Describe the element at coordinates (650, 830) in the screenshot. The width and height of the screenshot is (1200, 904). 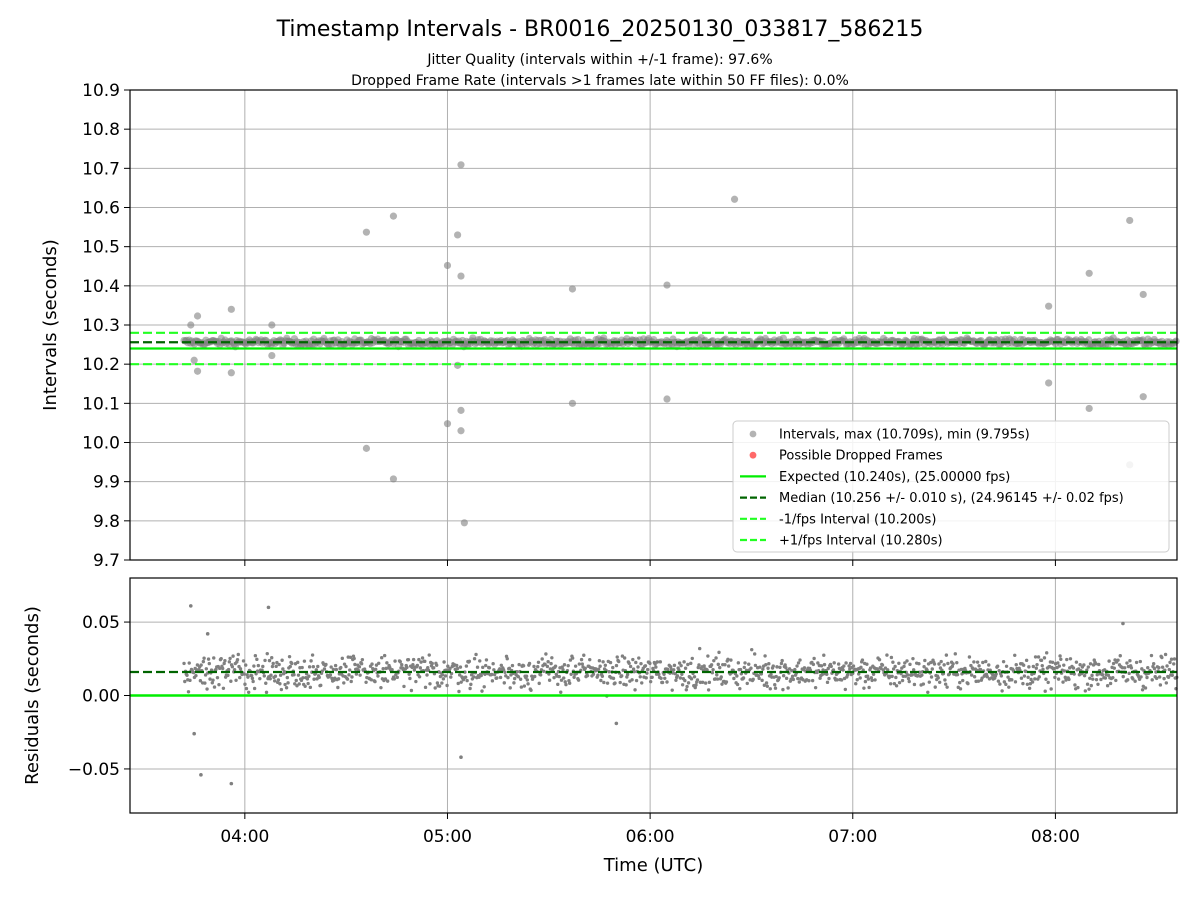
I see `residuals-x-ticks: 04:00 05:00 06:00 07:00 08:00` at that location.